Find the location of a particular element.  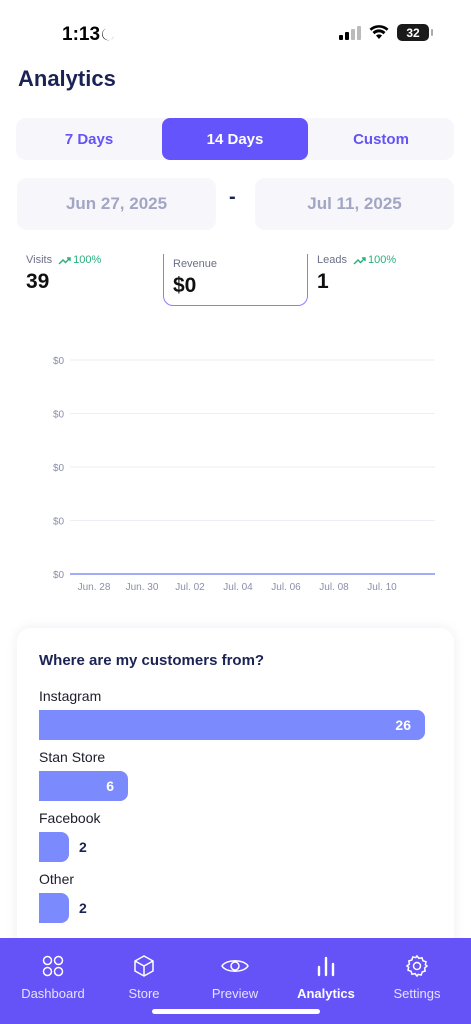

source-count: 6 is located at coordinates (110, 786).